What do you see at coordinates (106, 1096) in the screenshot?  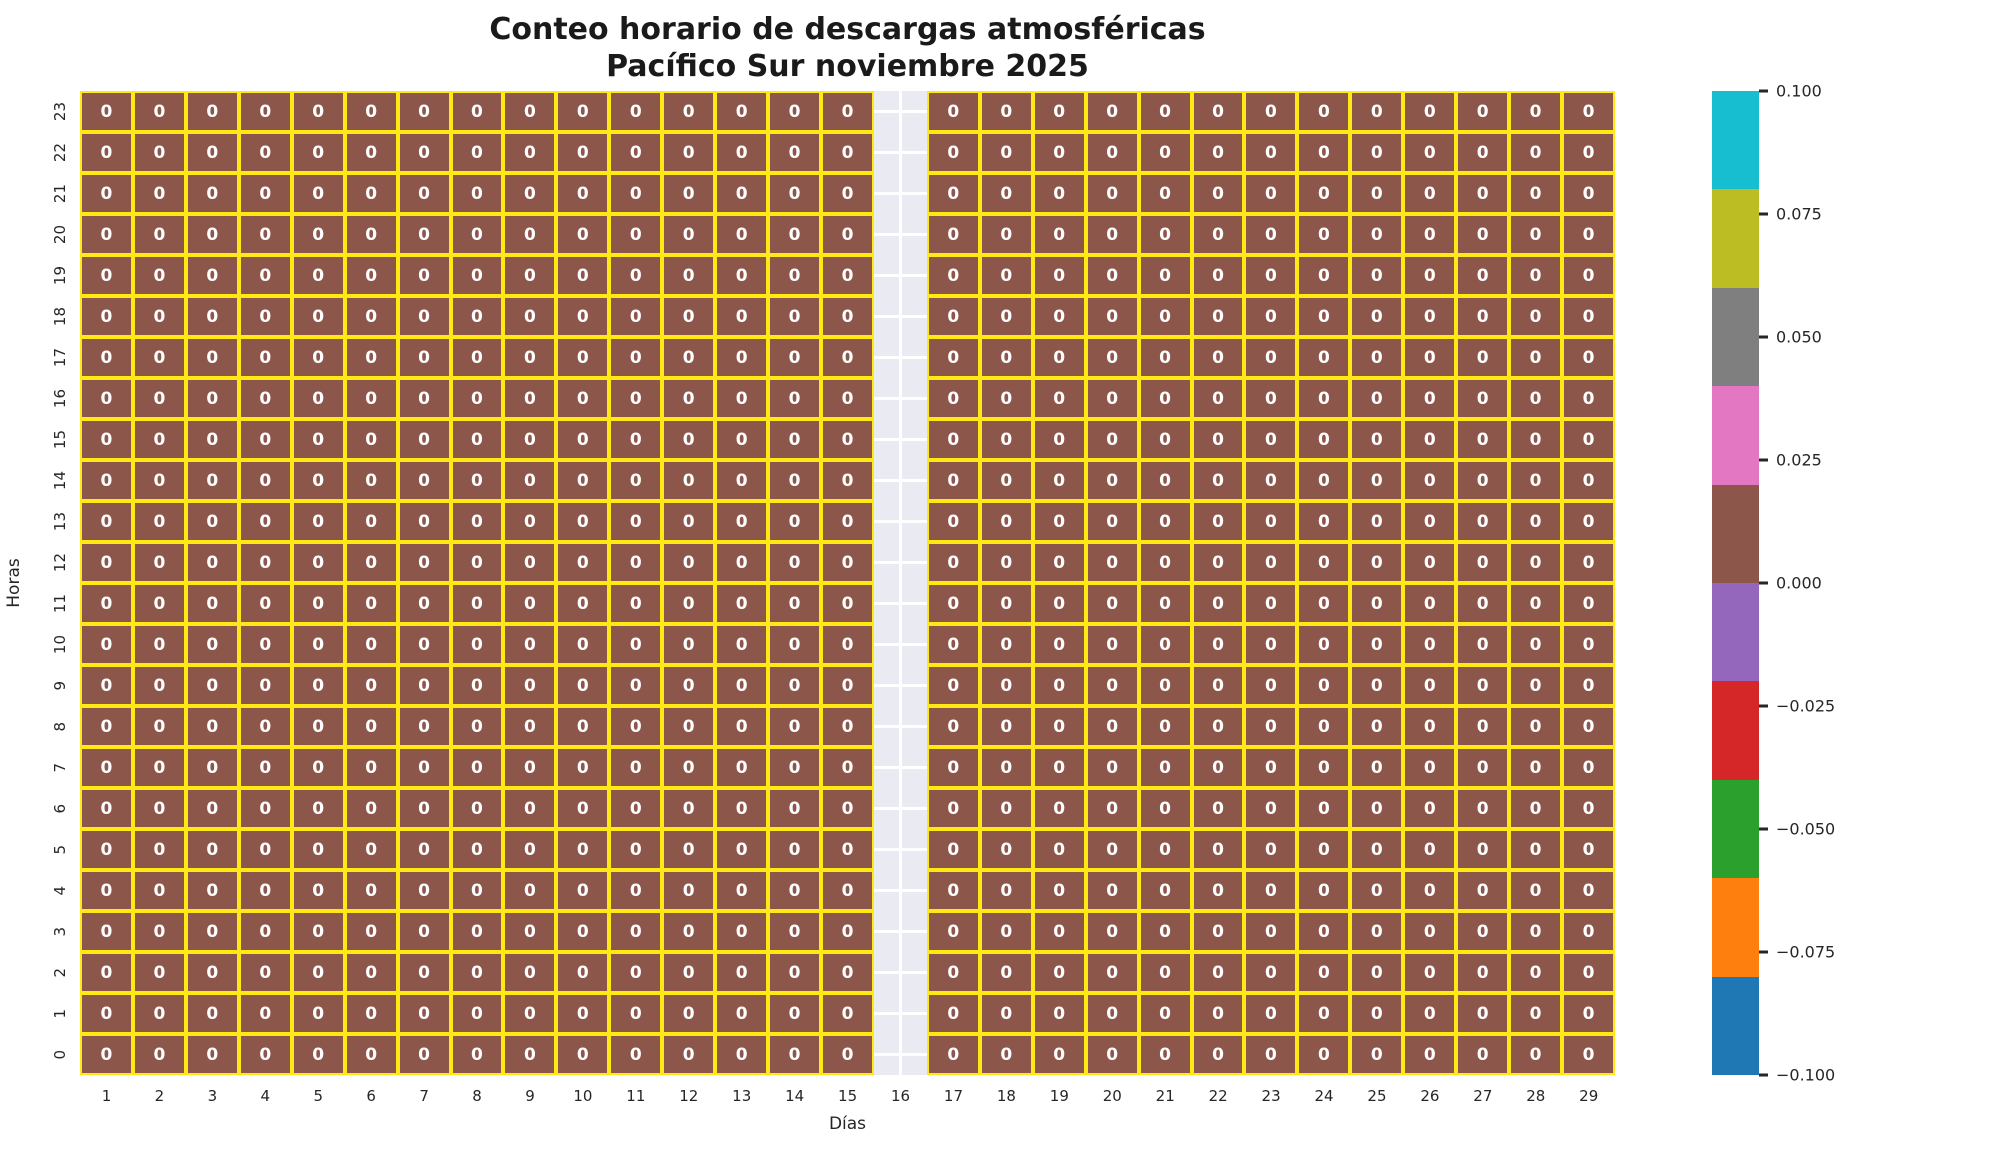 I see `x-tick-label: 1` at bounding box center [106, 1096].